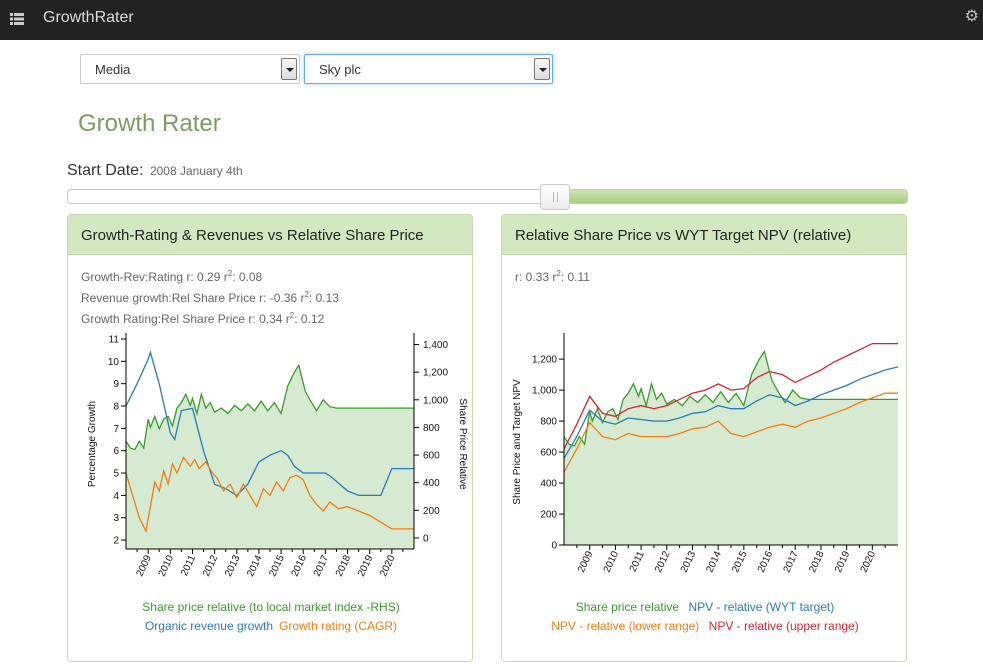 The height and width of the screenshot is (667, 983). I want to click on company-select-value: Sky plc, so click(340, 69).